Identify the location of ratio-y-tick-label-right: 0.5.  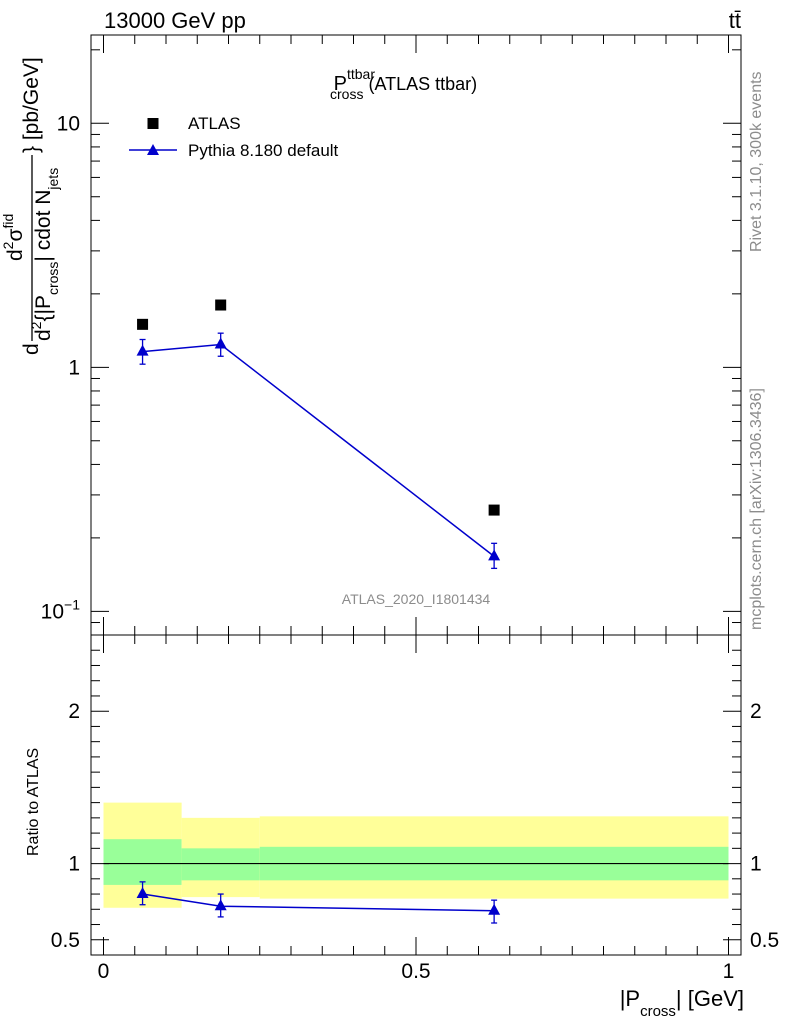
(764, 940).